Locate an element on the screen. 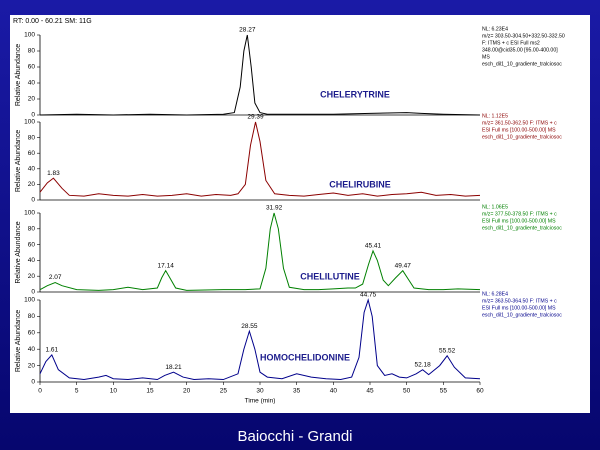  scan-info: NL: 1.12E5 is located at coordinates (495, 116).